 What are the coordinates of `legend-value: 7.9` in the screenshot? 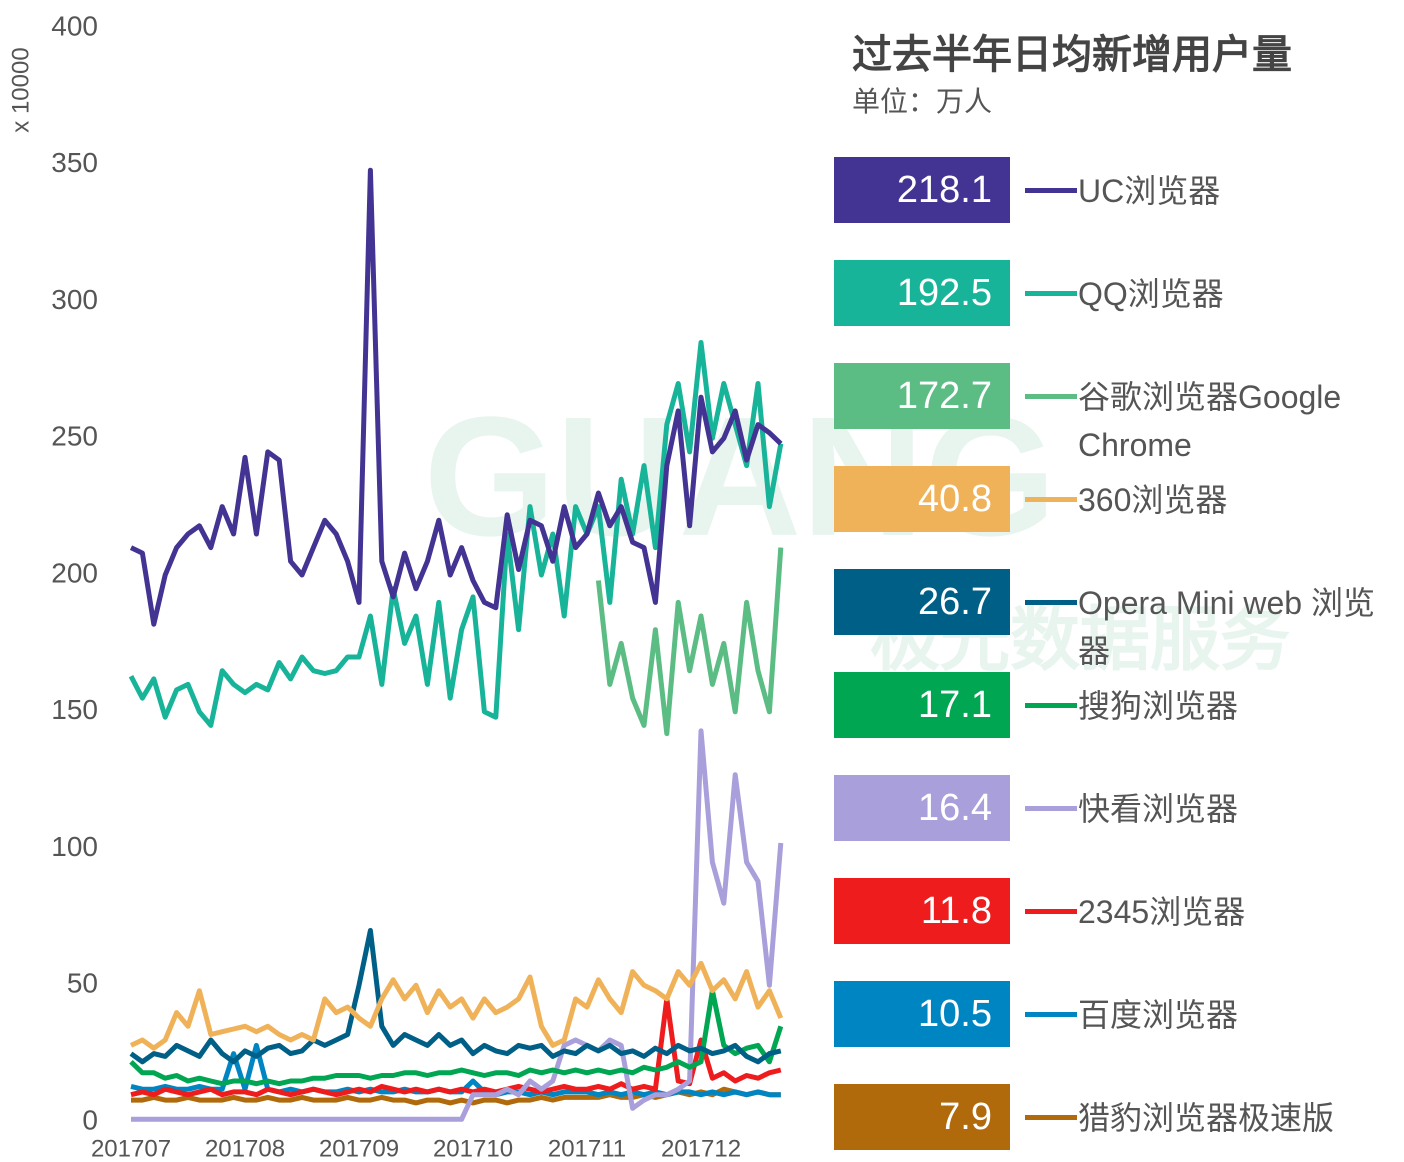 It's located at (922, 1117).